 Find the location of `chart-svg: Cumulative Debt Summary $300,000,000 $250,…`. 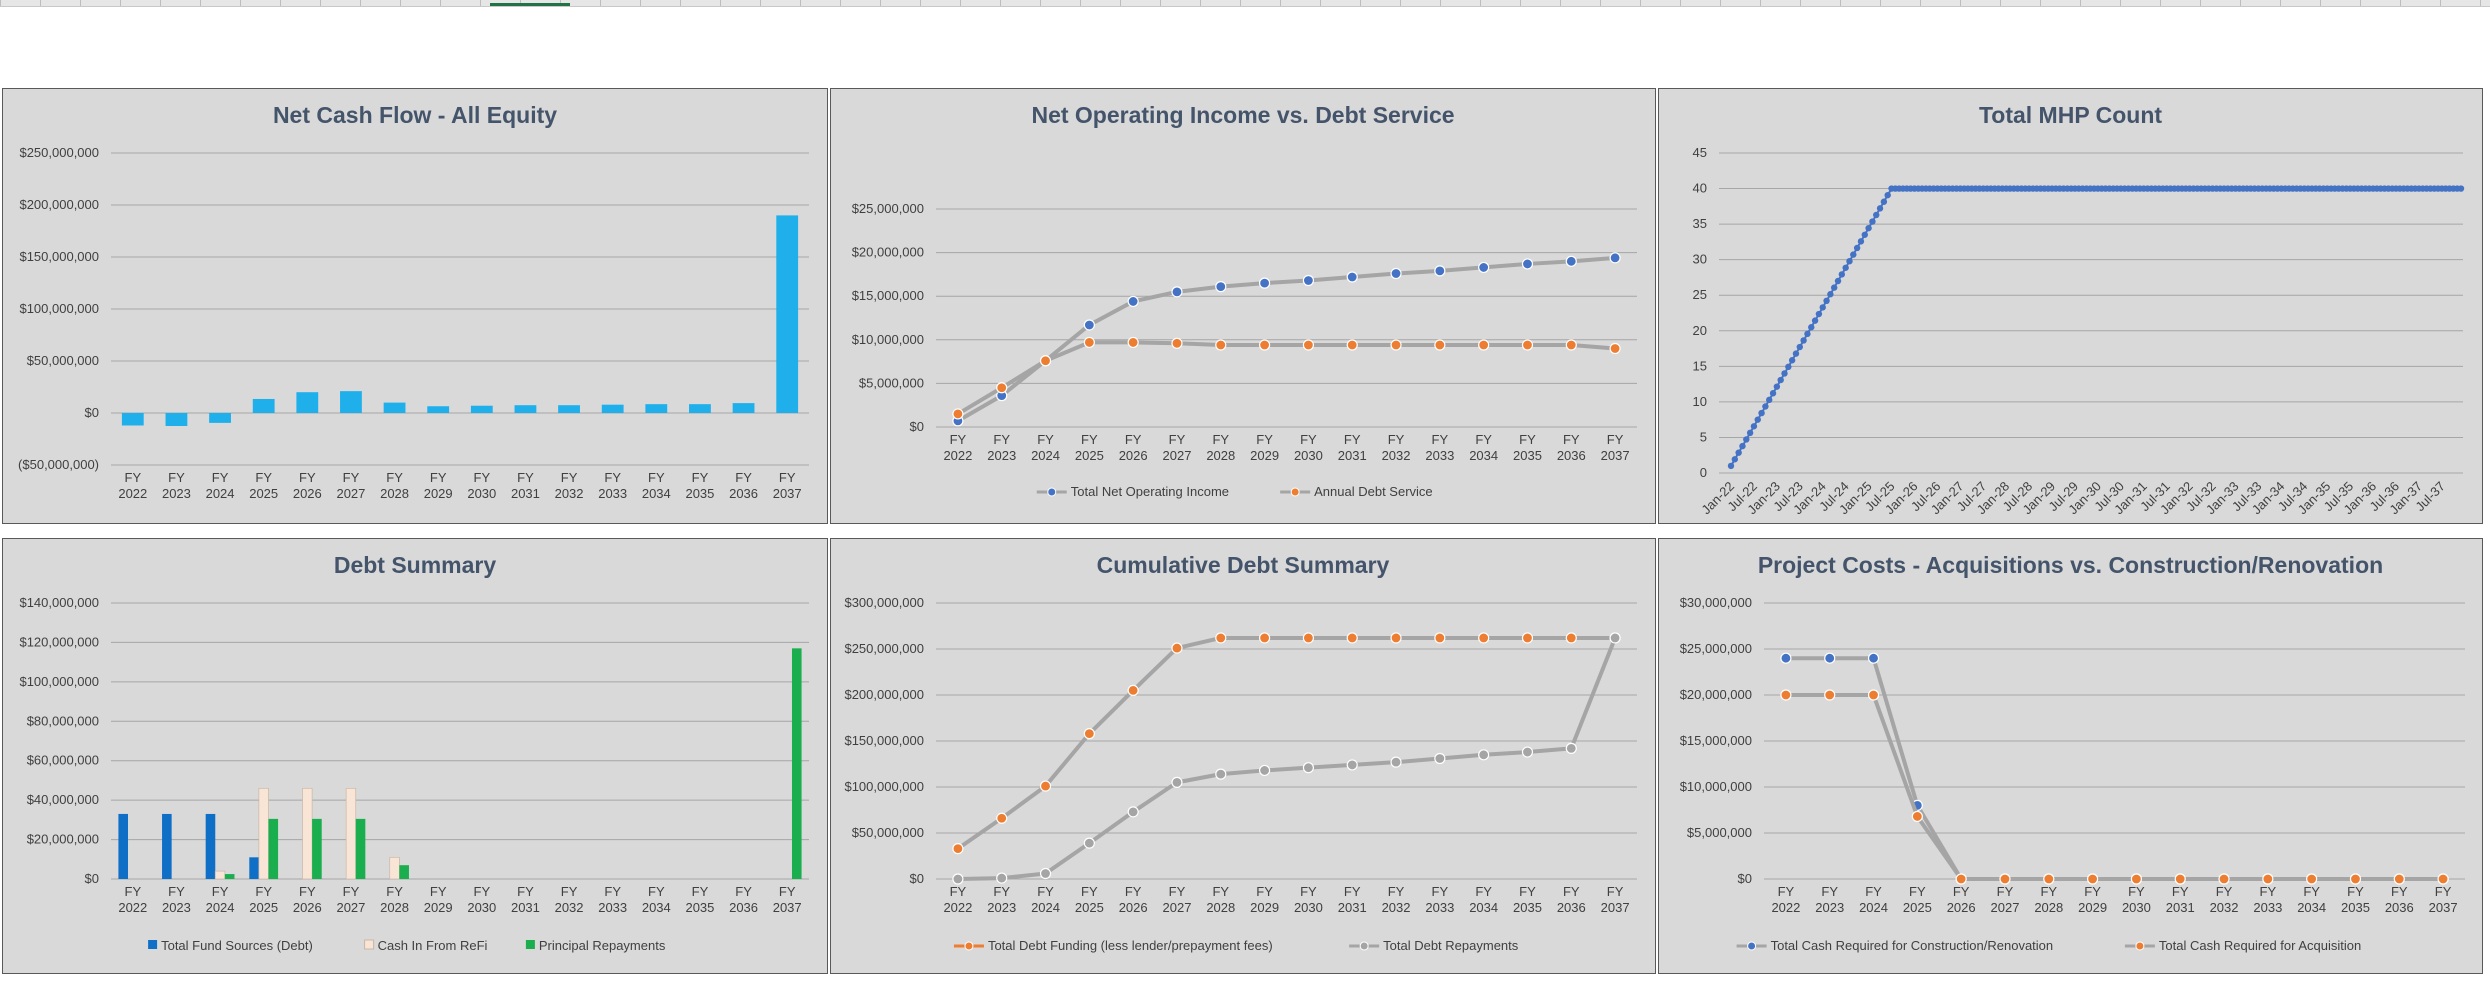

chart-svg: Cumulative Debt Summary $300,000,000 $250,… is located at coordinates (1240, 752).